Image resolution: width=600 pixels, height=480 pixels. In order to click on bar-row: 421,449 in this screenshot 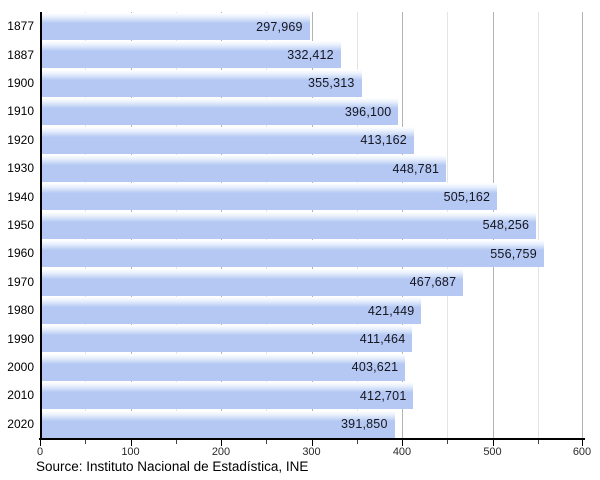, I will do `click(311, 310)`.